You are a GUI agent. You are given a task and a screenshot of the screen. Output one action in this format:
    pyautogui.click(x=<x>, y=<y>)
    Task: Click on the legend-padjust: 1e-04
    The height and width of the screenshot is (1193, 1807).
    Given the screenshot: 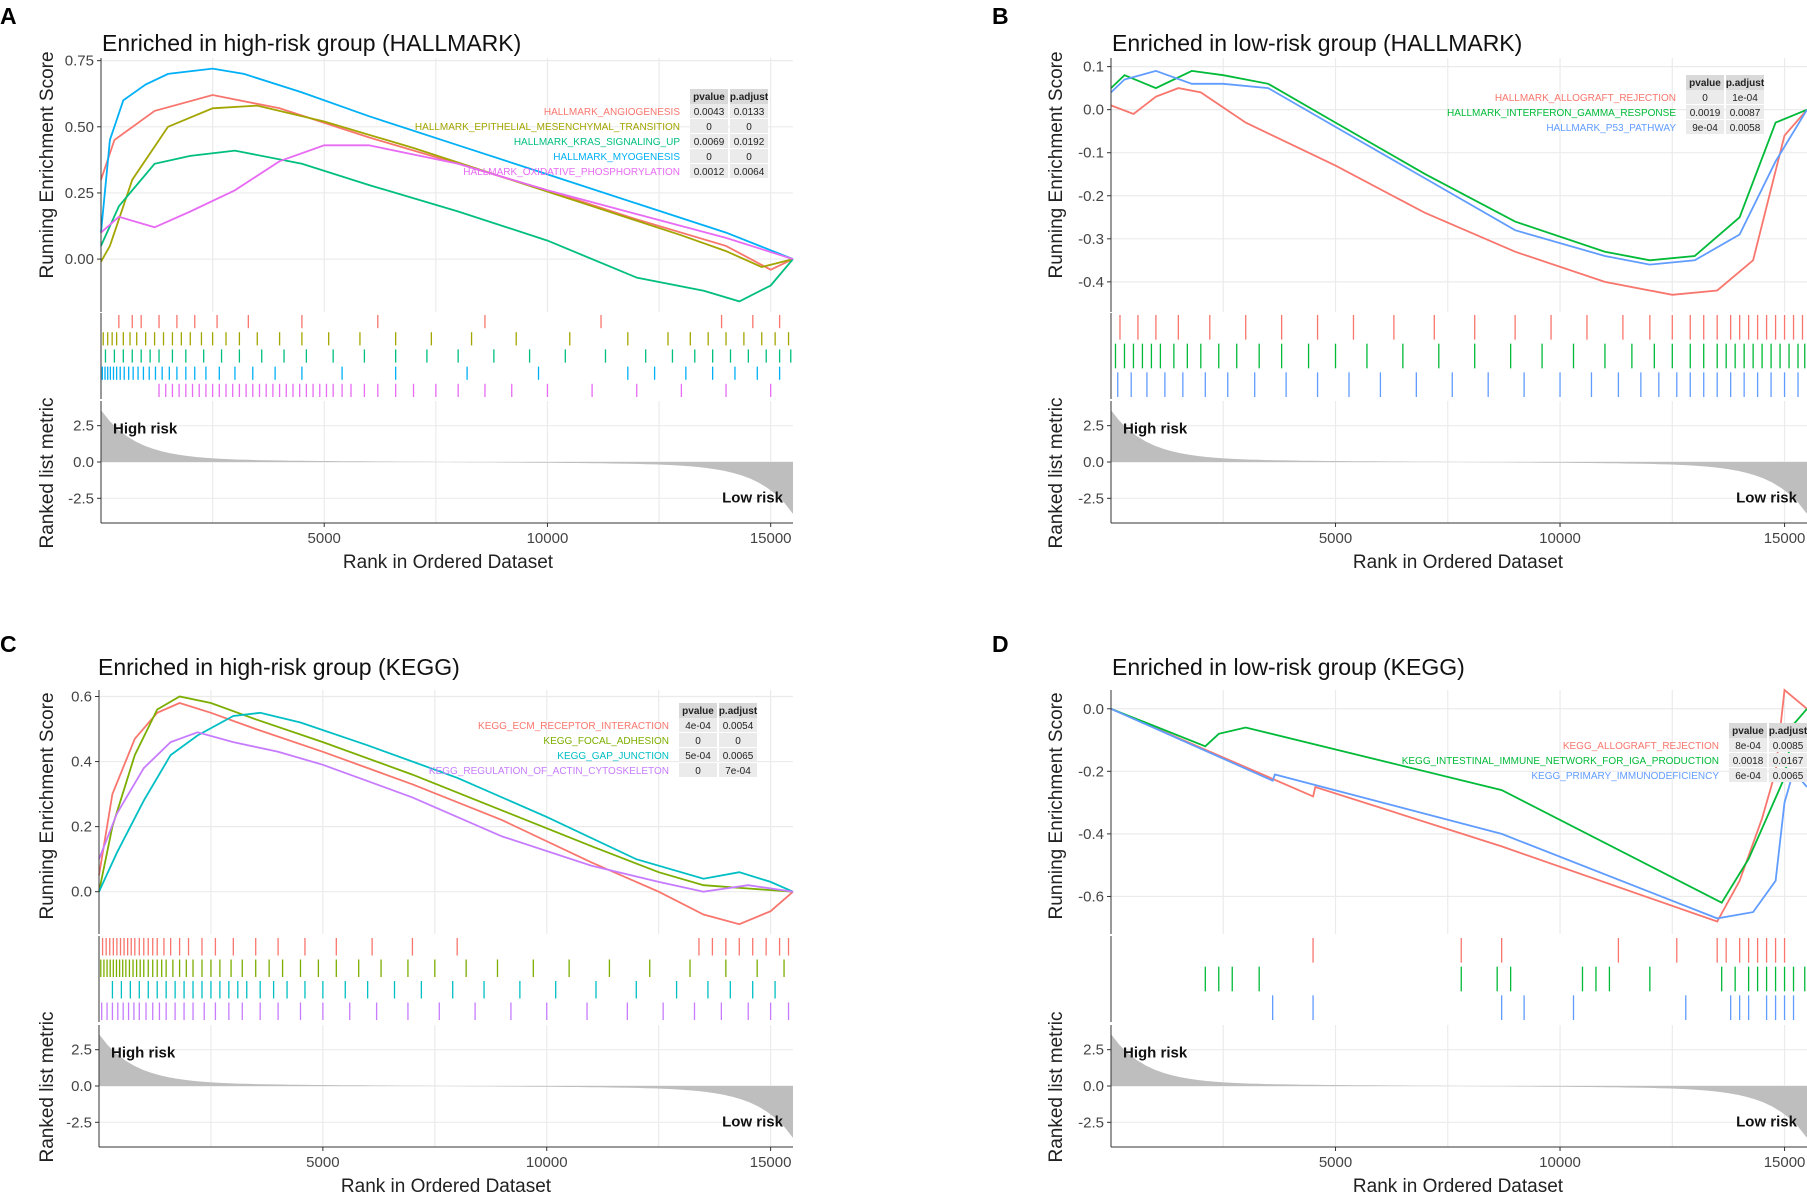 What is the action you would take?
    pyautogui.click(x=1745, y=98)
    